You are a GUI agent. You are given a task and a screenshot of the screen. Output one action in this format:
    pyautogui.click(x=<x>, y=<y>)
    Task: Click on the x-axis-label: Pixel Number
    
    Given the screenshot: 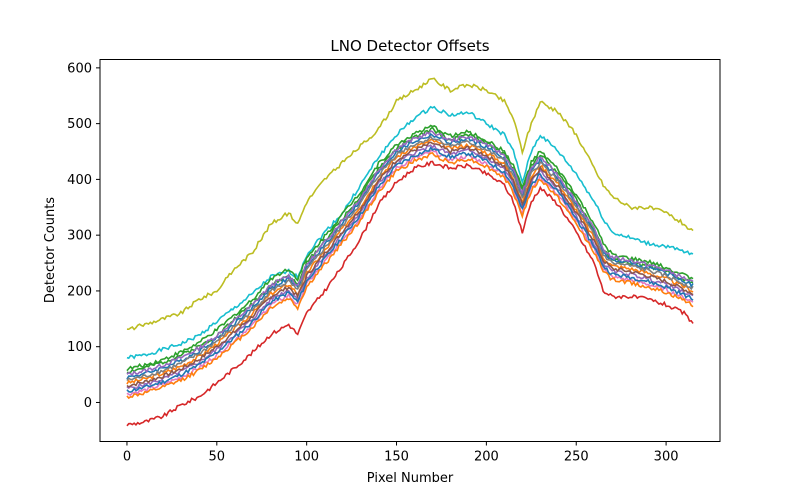 What is the action you would take?
    pyautogui.click(x=410, y=478)
    